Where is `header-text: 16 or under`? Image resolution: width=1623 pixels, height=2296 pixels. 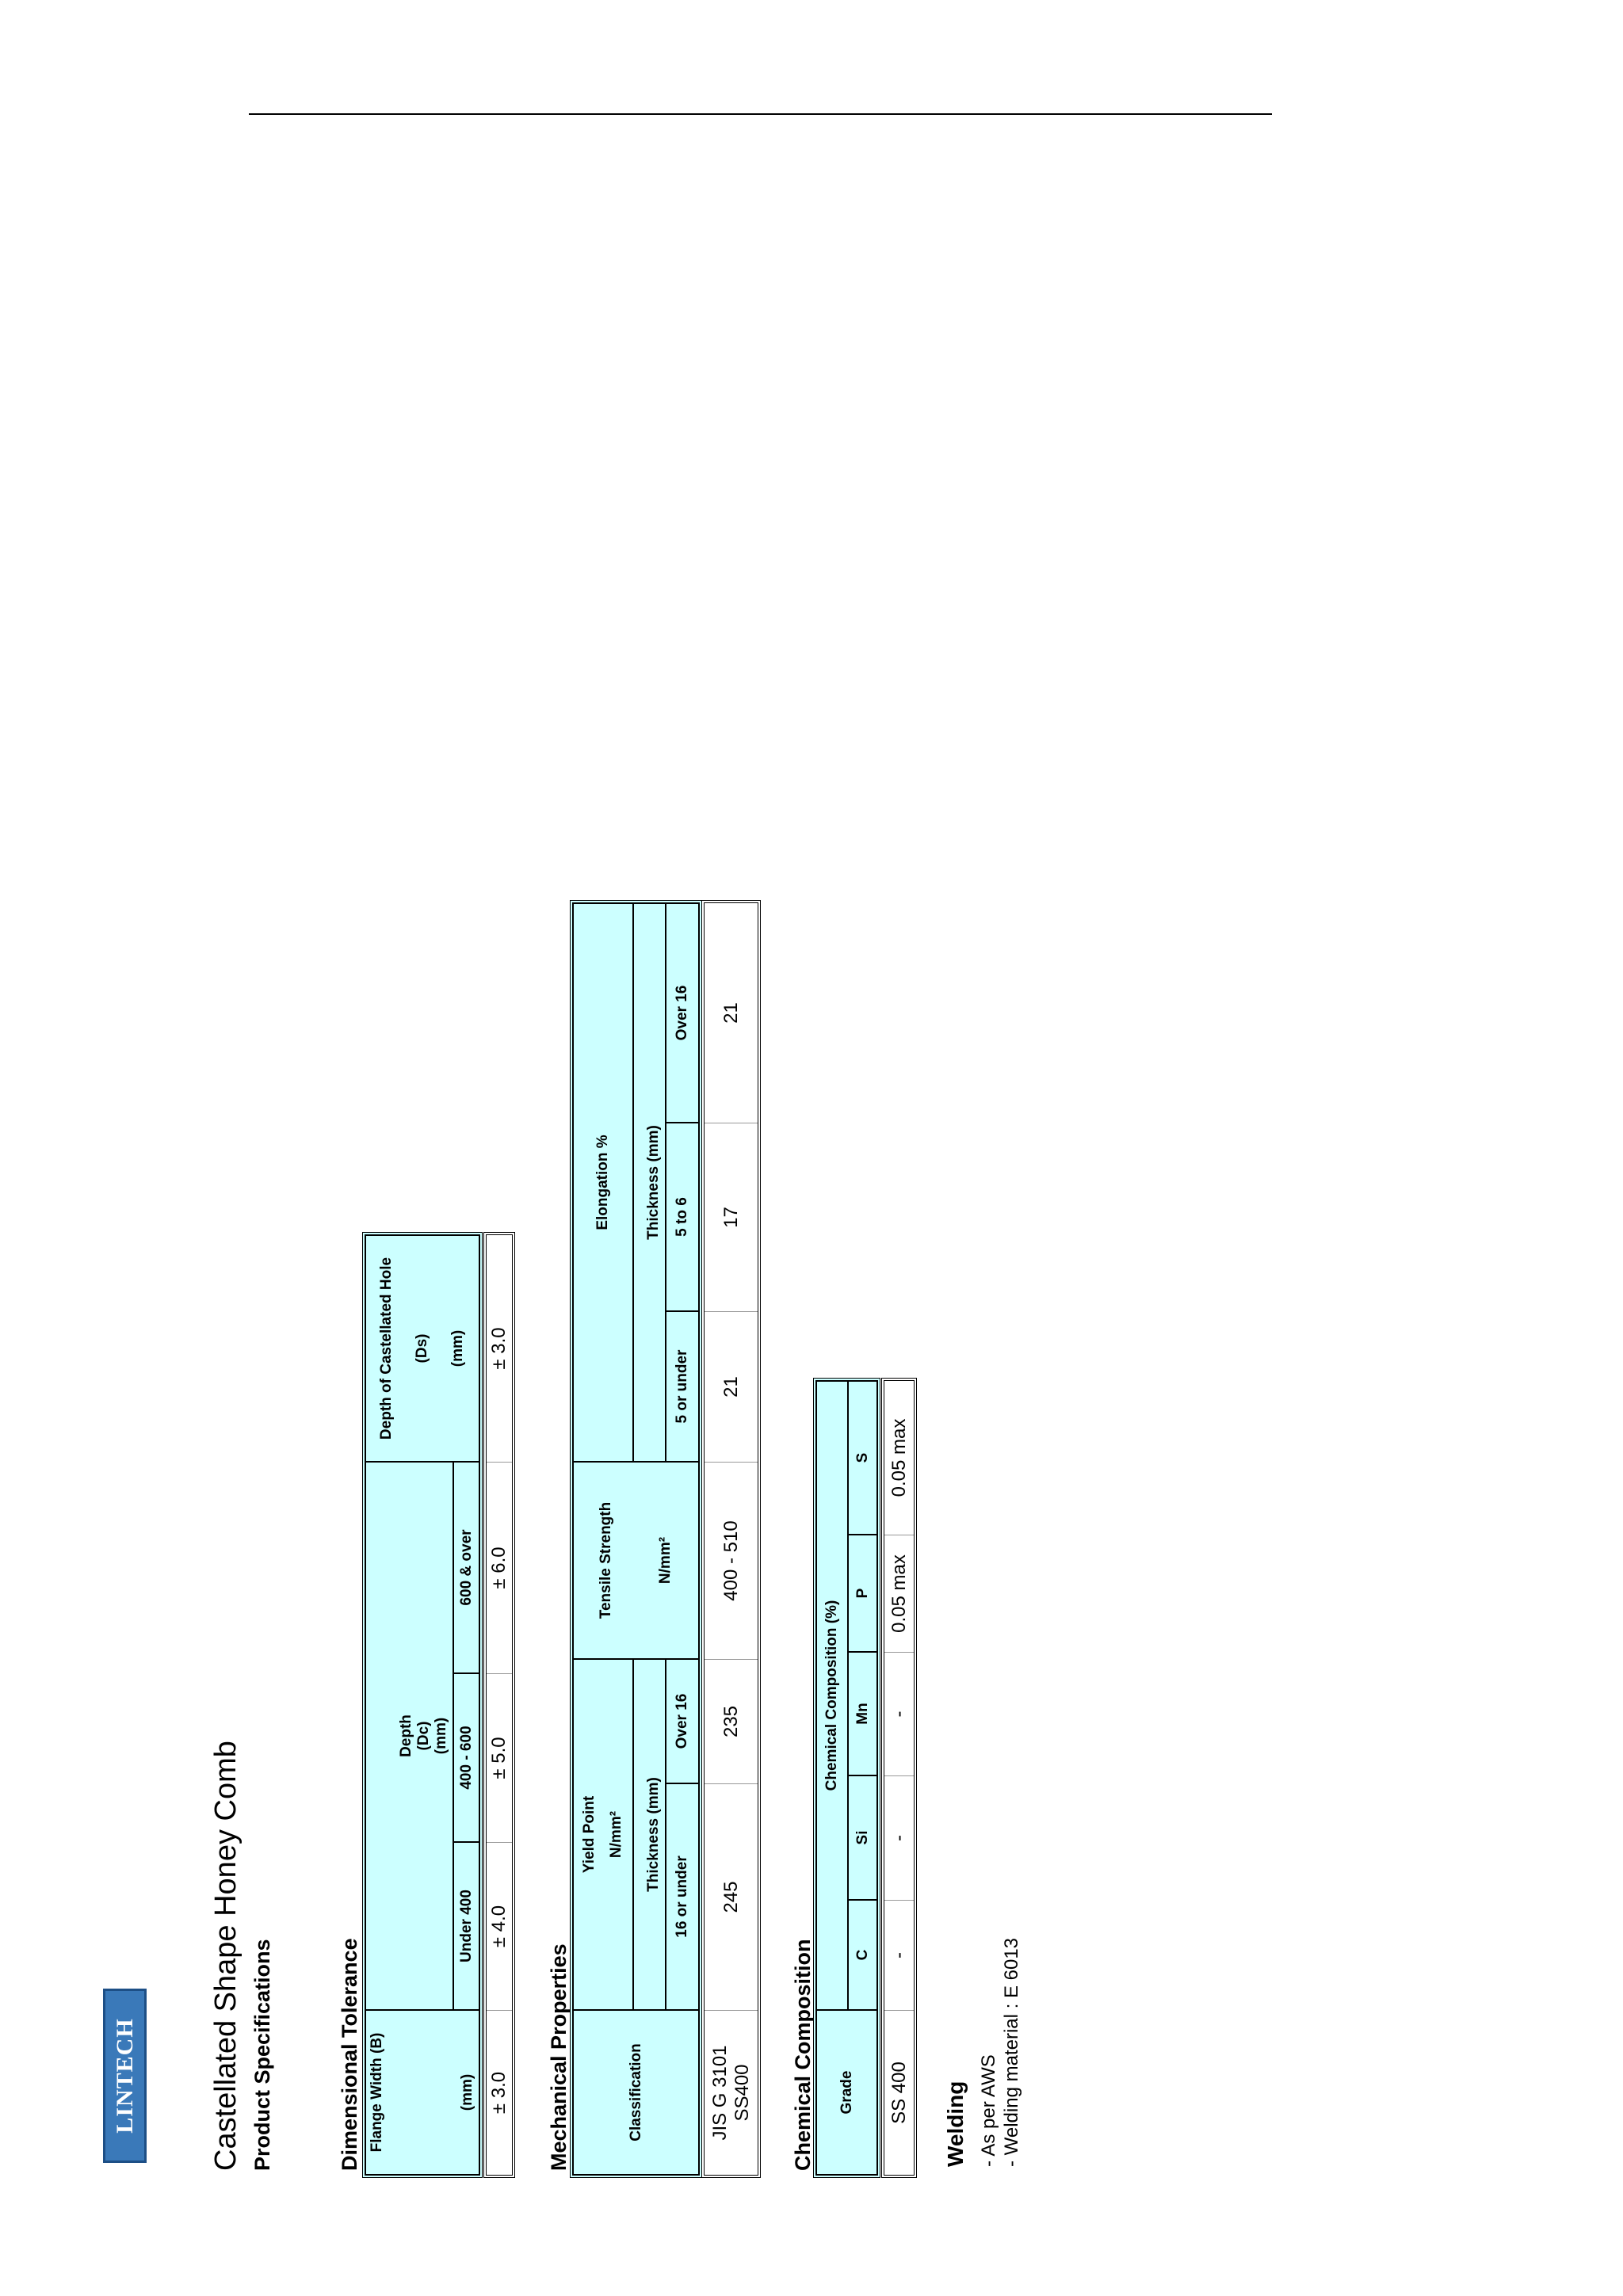 header-text: 16 or under is located at coordinates (682, 1896).